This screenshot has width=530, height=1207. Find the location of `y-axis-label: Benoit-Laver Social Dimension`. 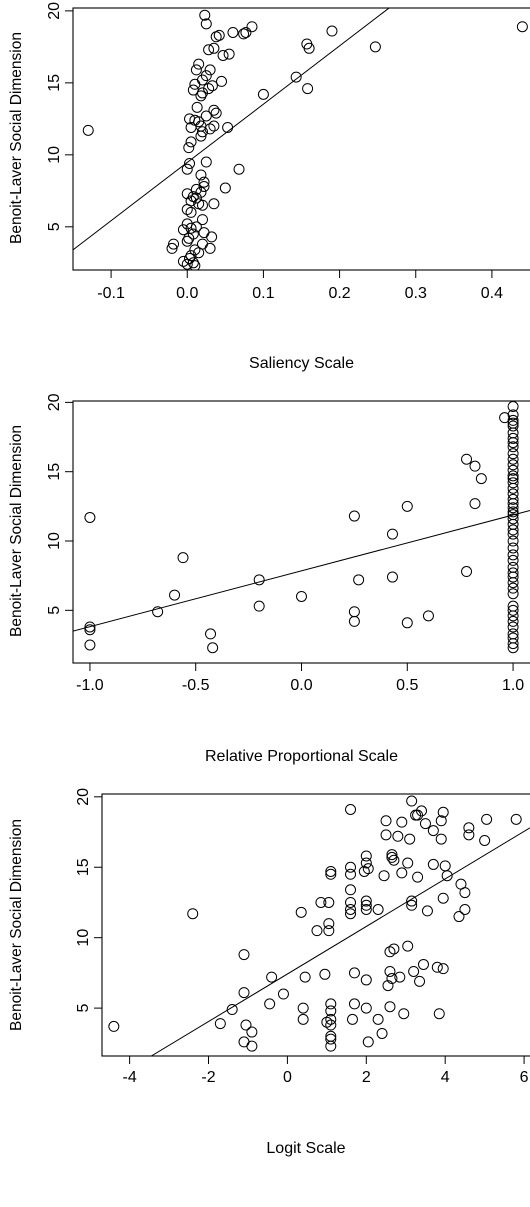

y-axis-label: Benoit-Laver Social Dimension is located at coordinates (16, 531).